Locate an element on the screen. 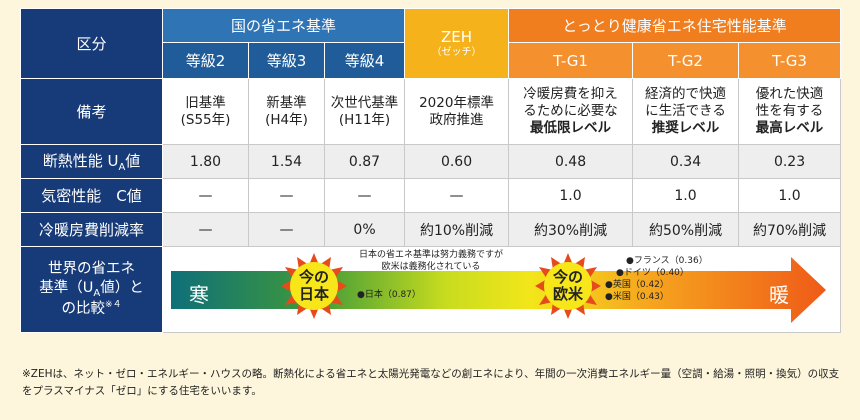  remarks-grade-2: 旧基準 (S55年) is located at coordinates (205, 111).